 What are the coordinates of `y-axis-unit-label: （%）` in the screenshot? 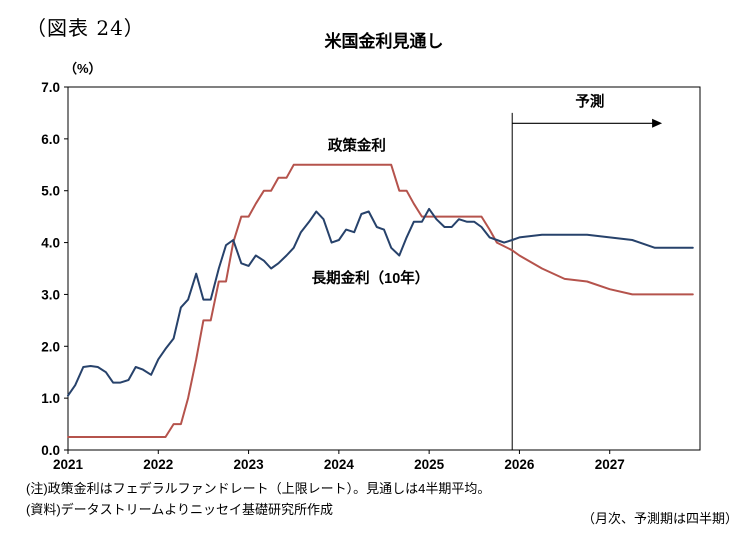 It's located at (83, 68).